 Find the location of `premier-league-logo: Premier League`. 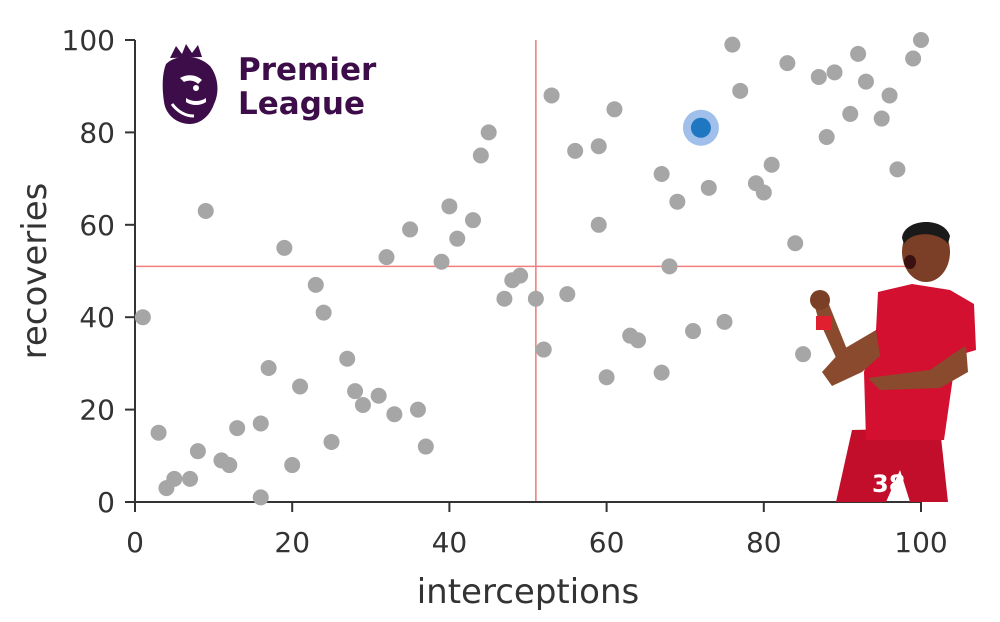

premier-league-logo: Premier League is located at coordinates (269, 84).